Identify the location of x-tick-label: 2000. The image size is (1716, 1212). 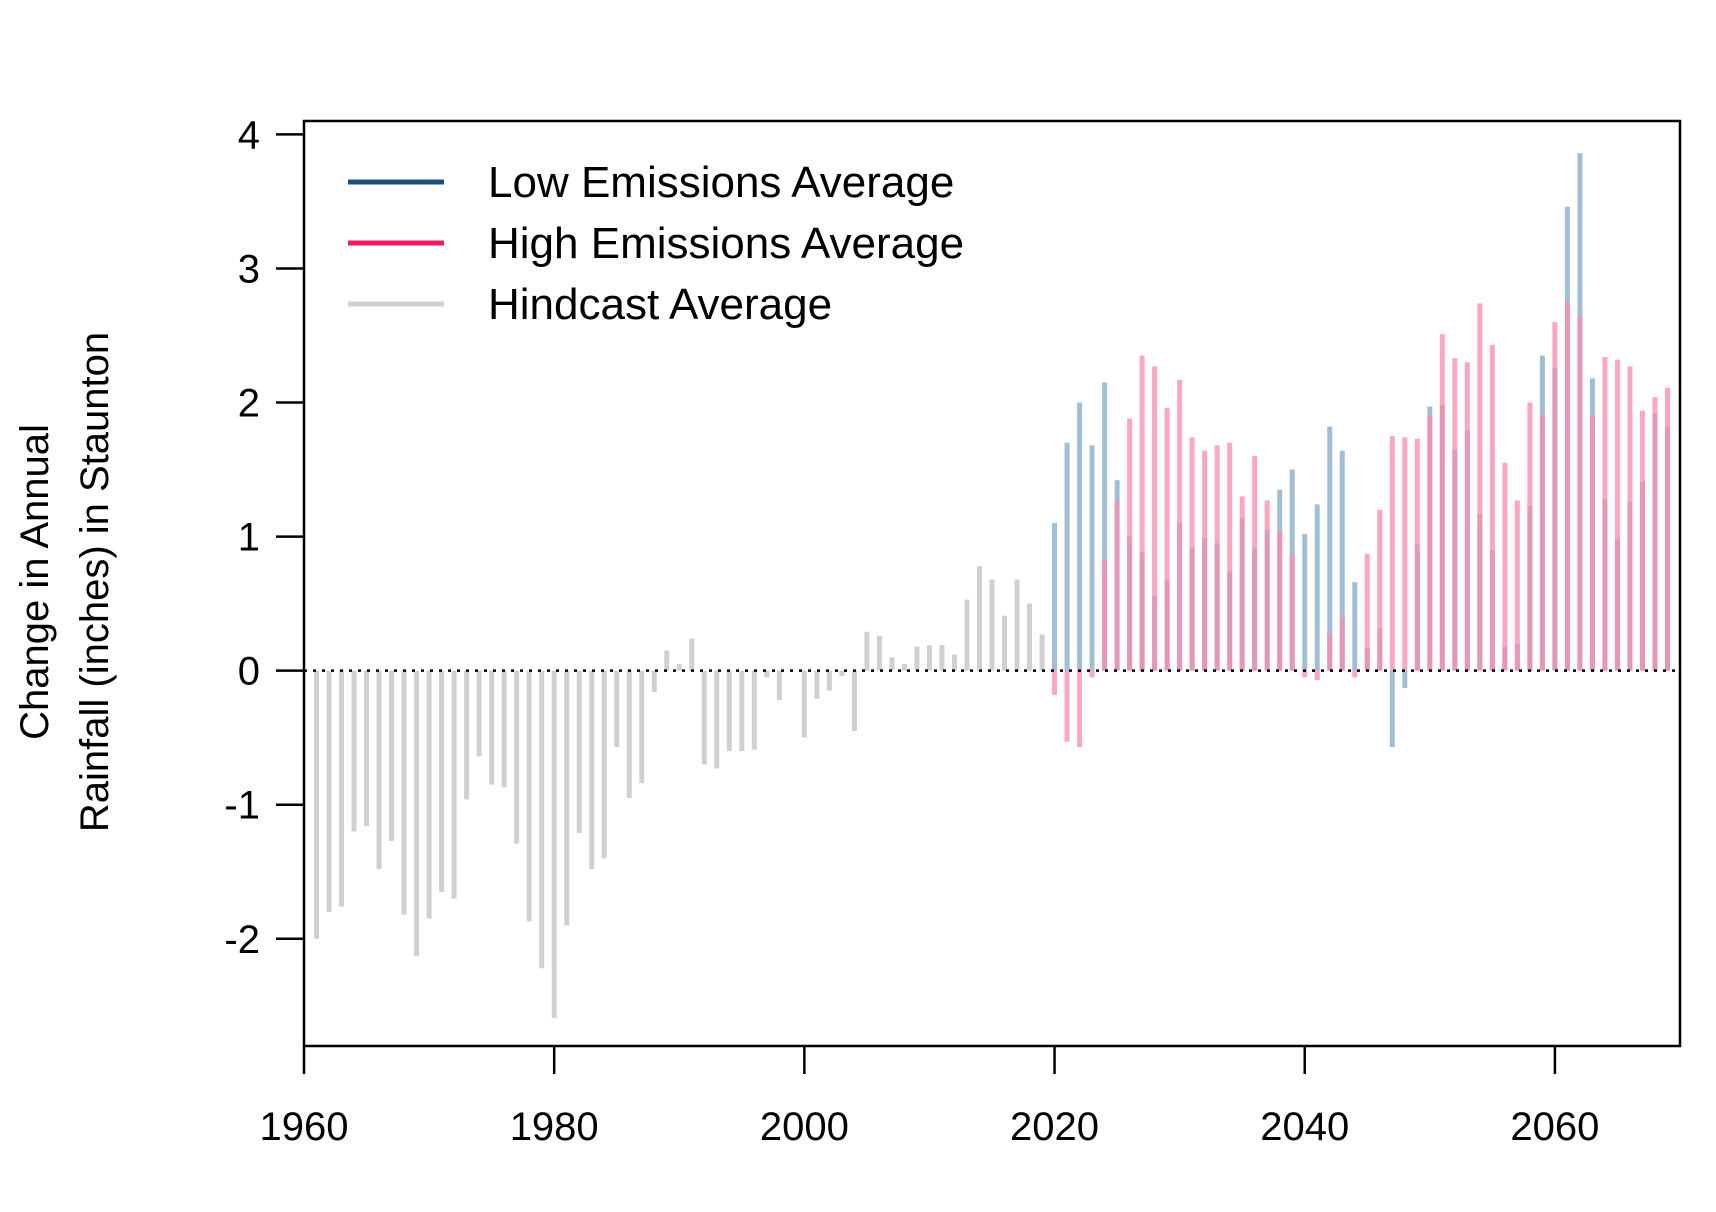
(804, 1127).